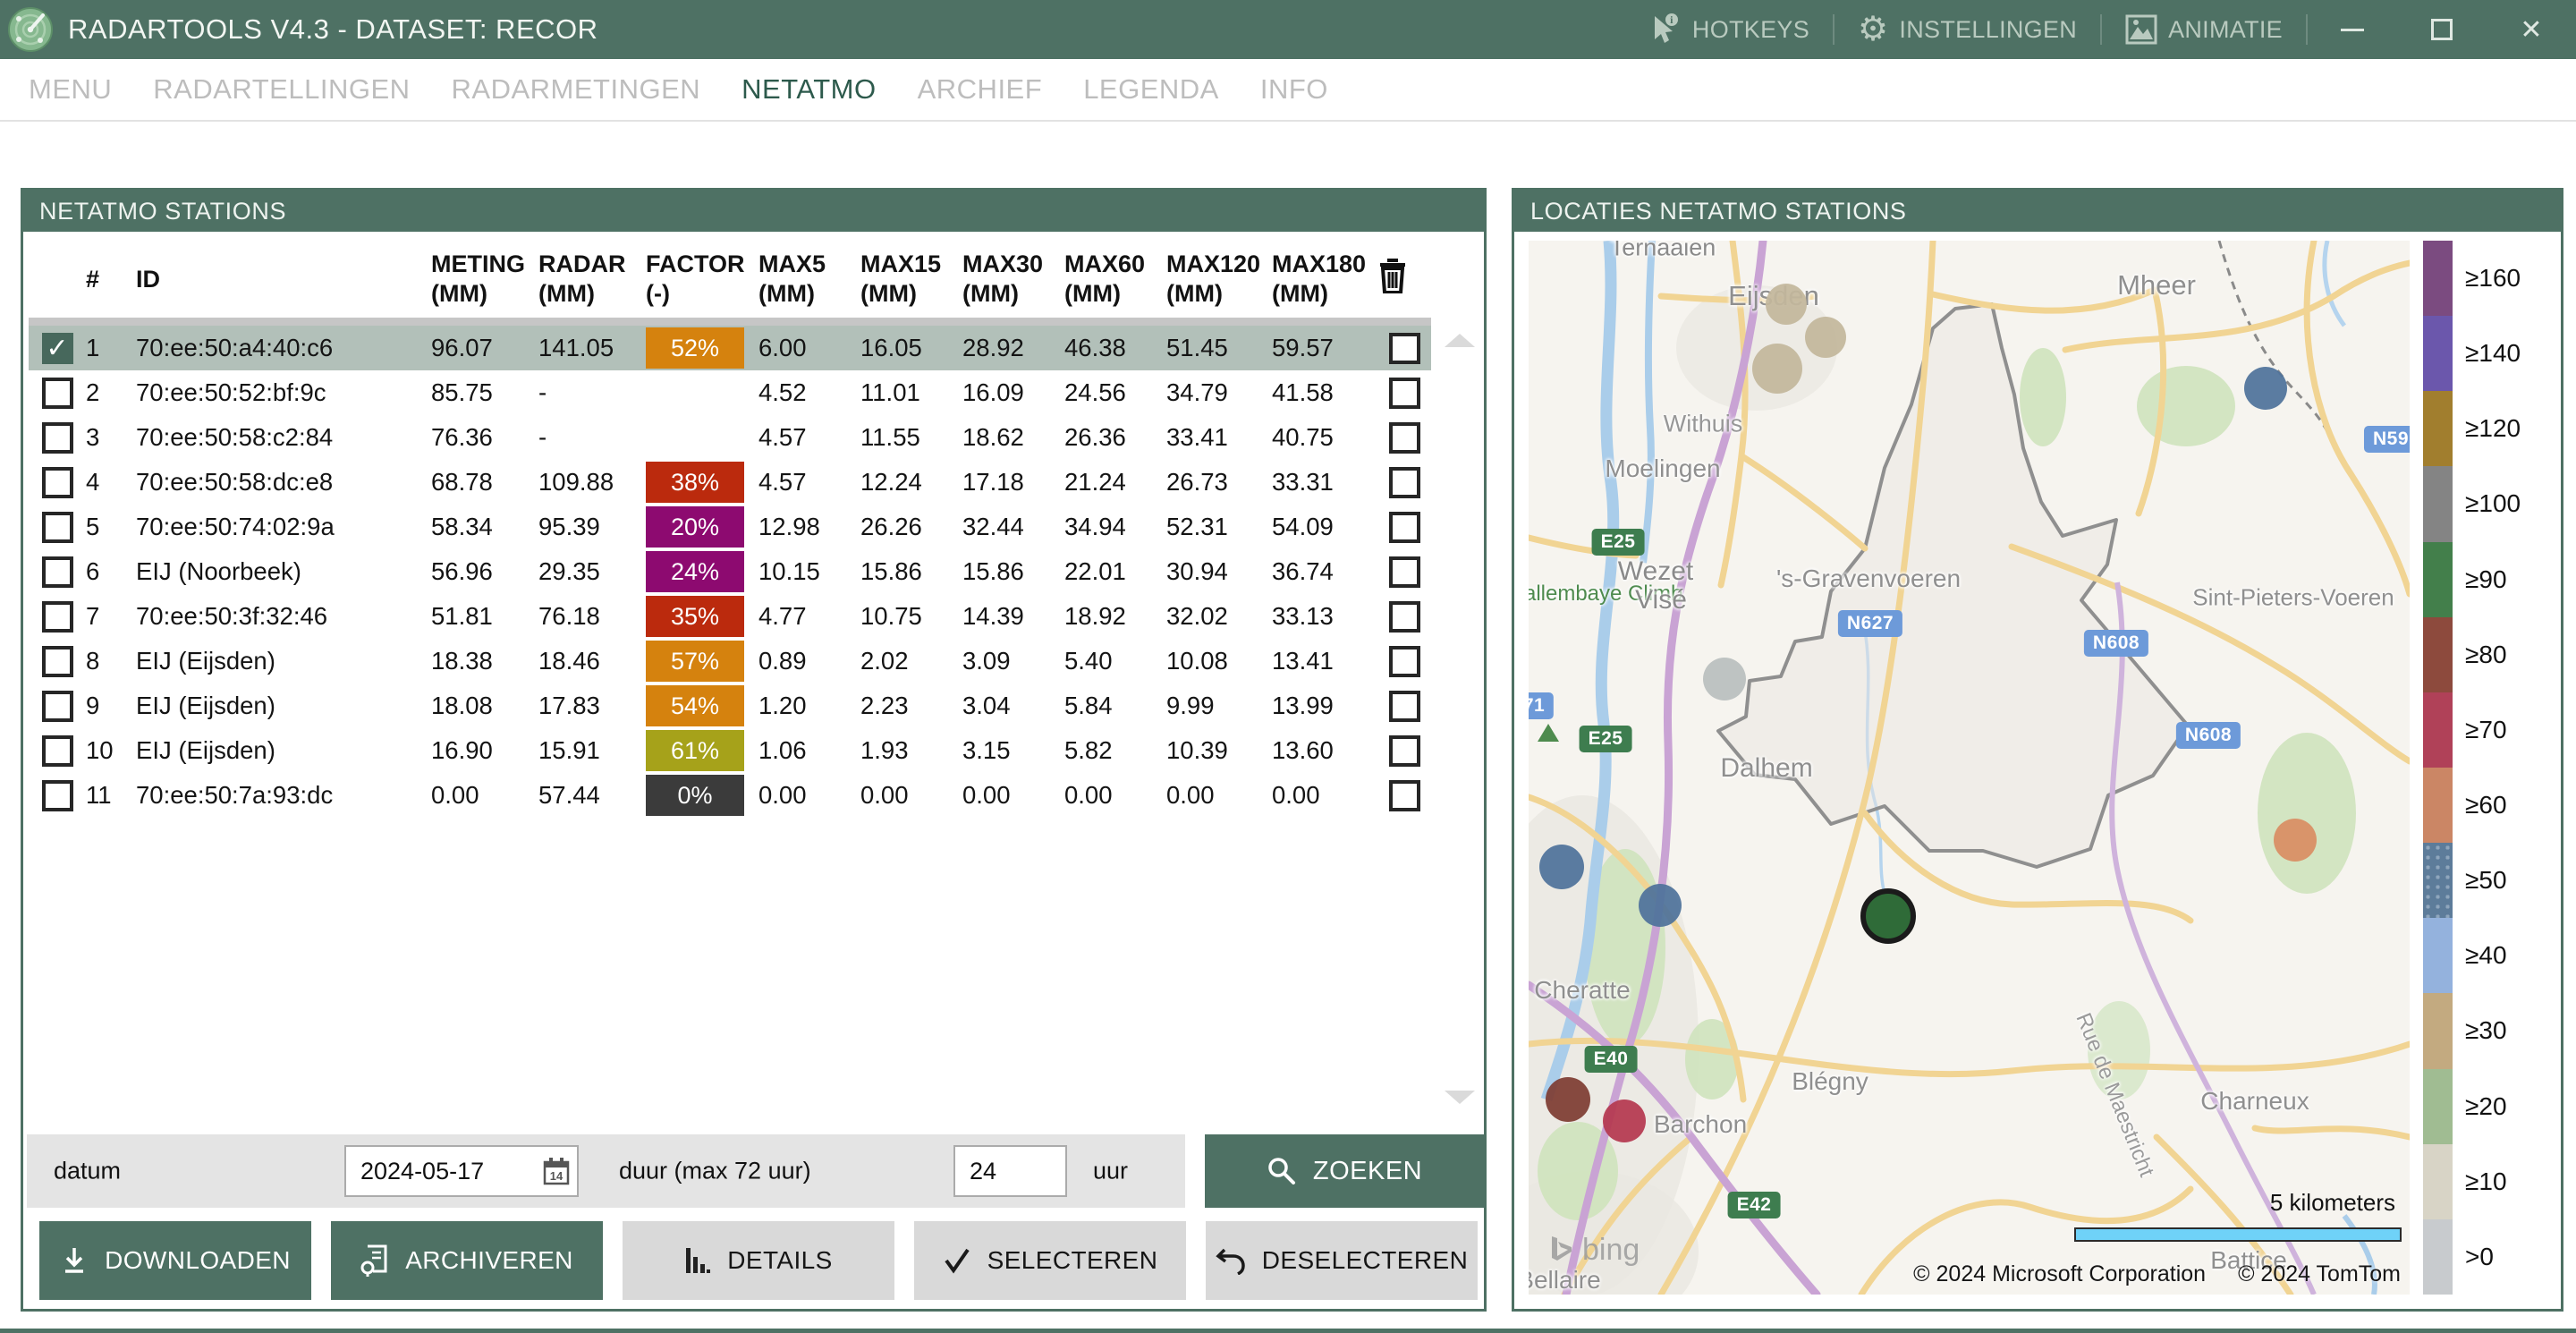 Image resolution: width=2576 pixels, height=1333 pixels. I want to click on deselecteren-button: DESELECTEREN, so click(1342, 1260).